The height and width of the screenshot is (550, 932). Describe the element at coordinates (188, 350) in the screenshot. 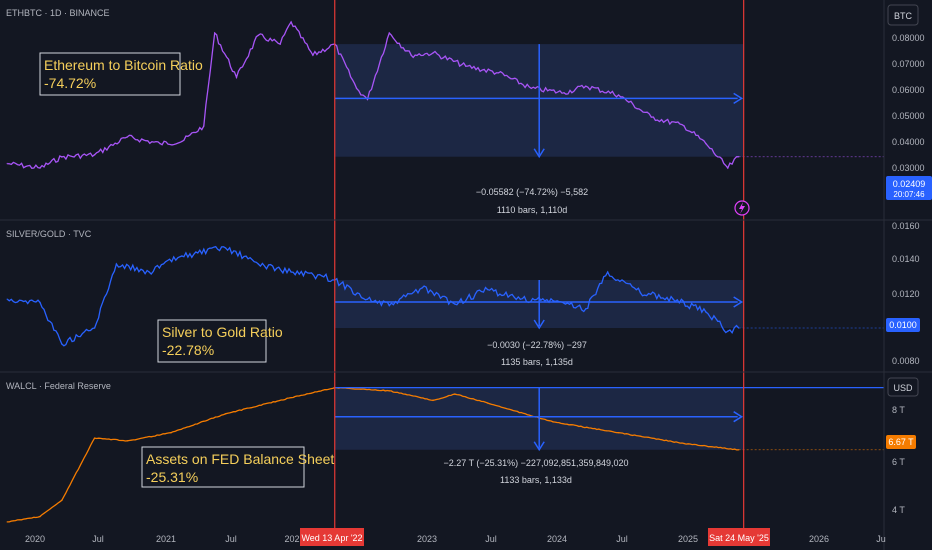

I see `annotation-silver-change: -22.78%` at that location.